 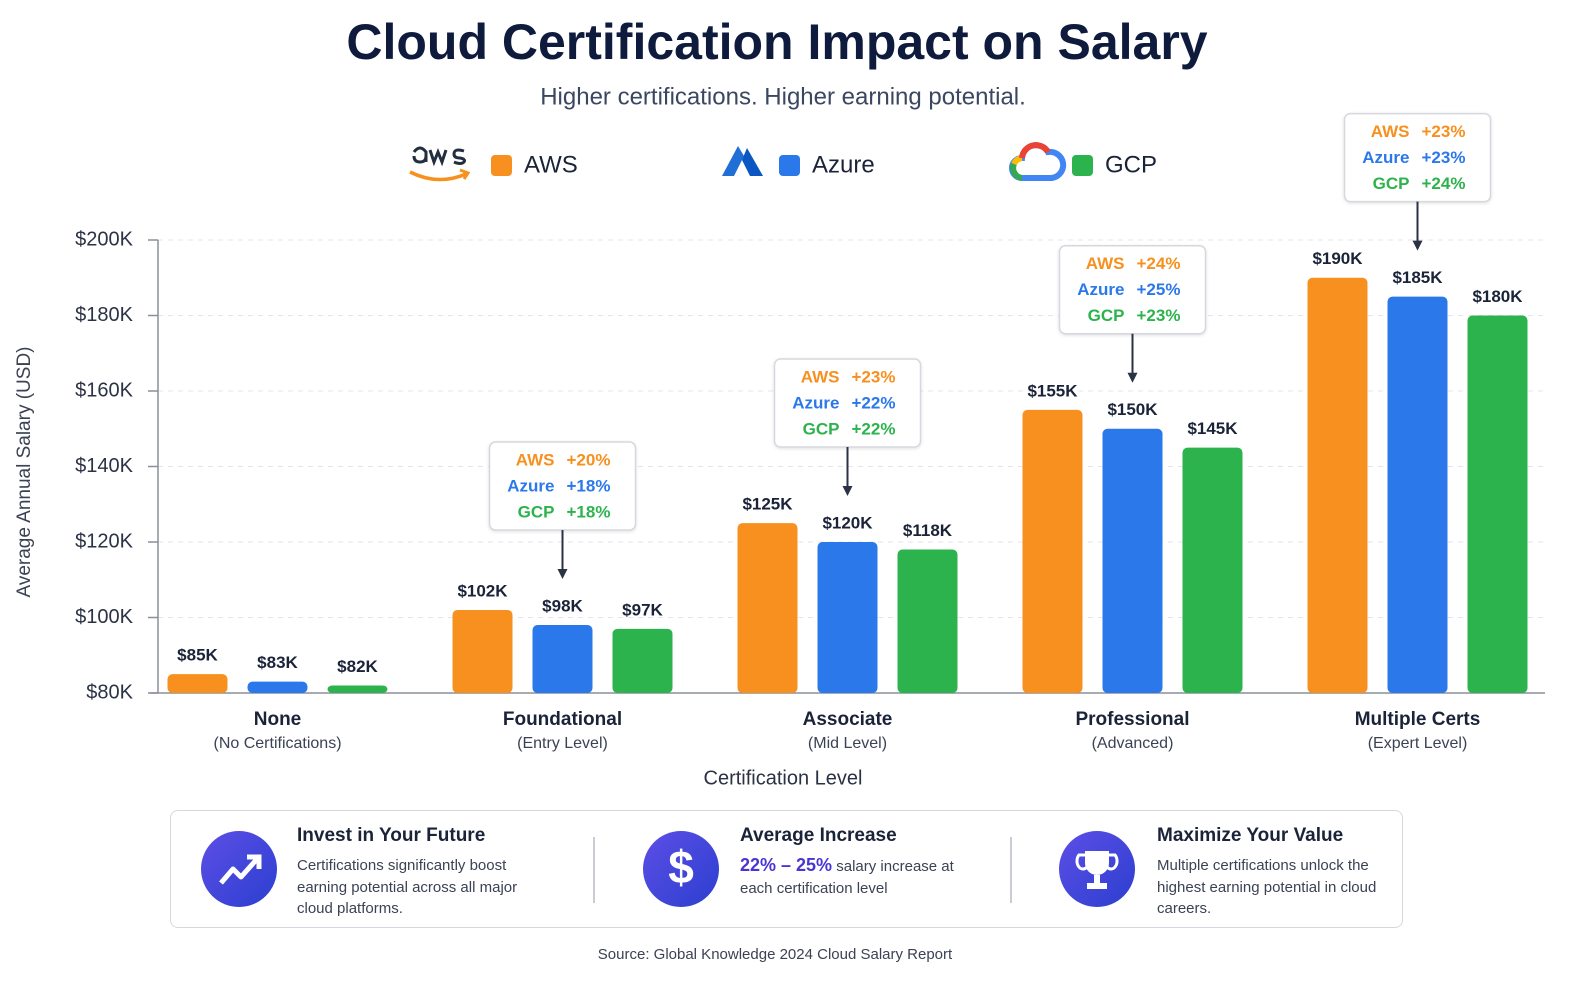 What do you see at coordinates (1418, 743) in the screenshot?
I see `x-tick-sublabel: (Expert Level)` at bounding box center [1418, 743].